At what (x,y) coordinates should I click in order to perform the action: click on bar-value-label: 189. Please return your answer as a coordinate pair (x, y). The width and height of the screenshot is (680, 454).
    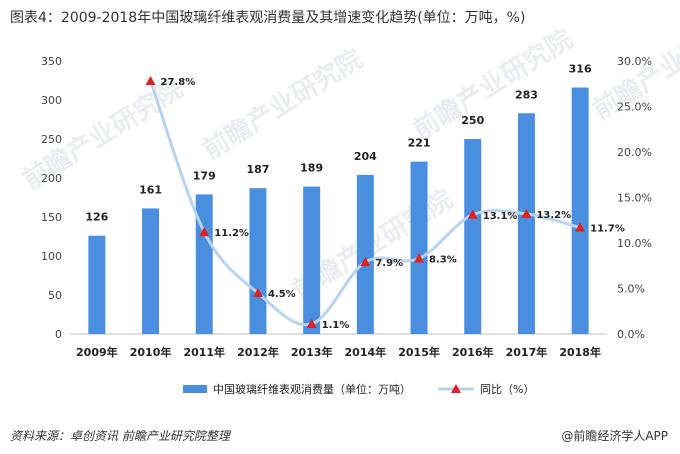
    Looking at the image, I should click on (311, 168).